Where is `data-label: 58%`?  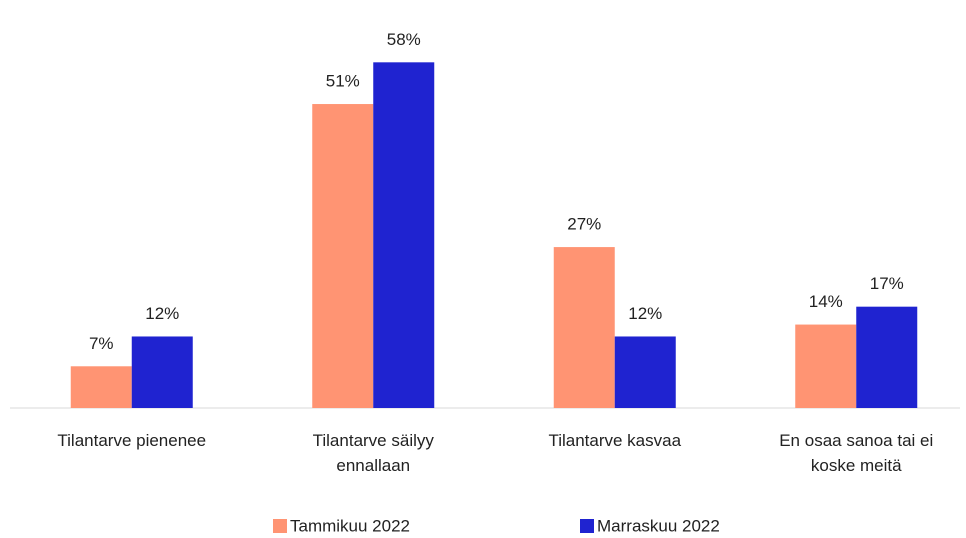
data-label: 58% is located at coordinates (404, 39).